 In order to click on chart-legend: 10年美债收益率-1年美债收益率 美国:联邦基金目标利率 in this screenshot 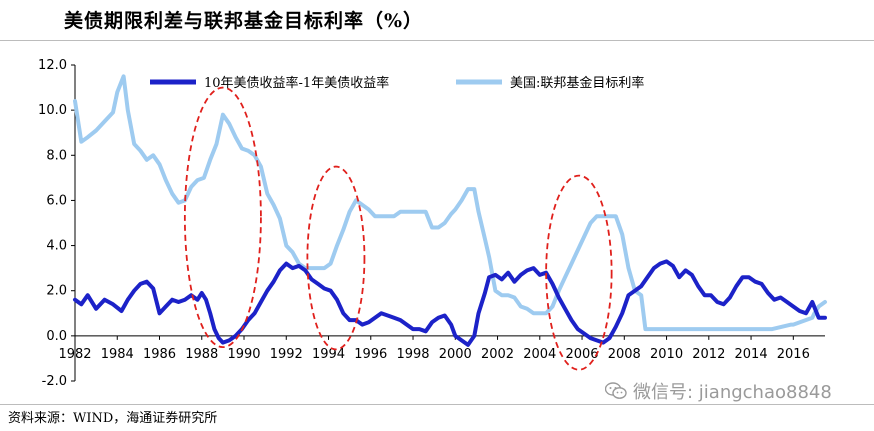, I will do `click(397, 83)`.